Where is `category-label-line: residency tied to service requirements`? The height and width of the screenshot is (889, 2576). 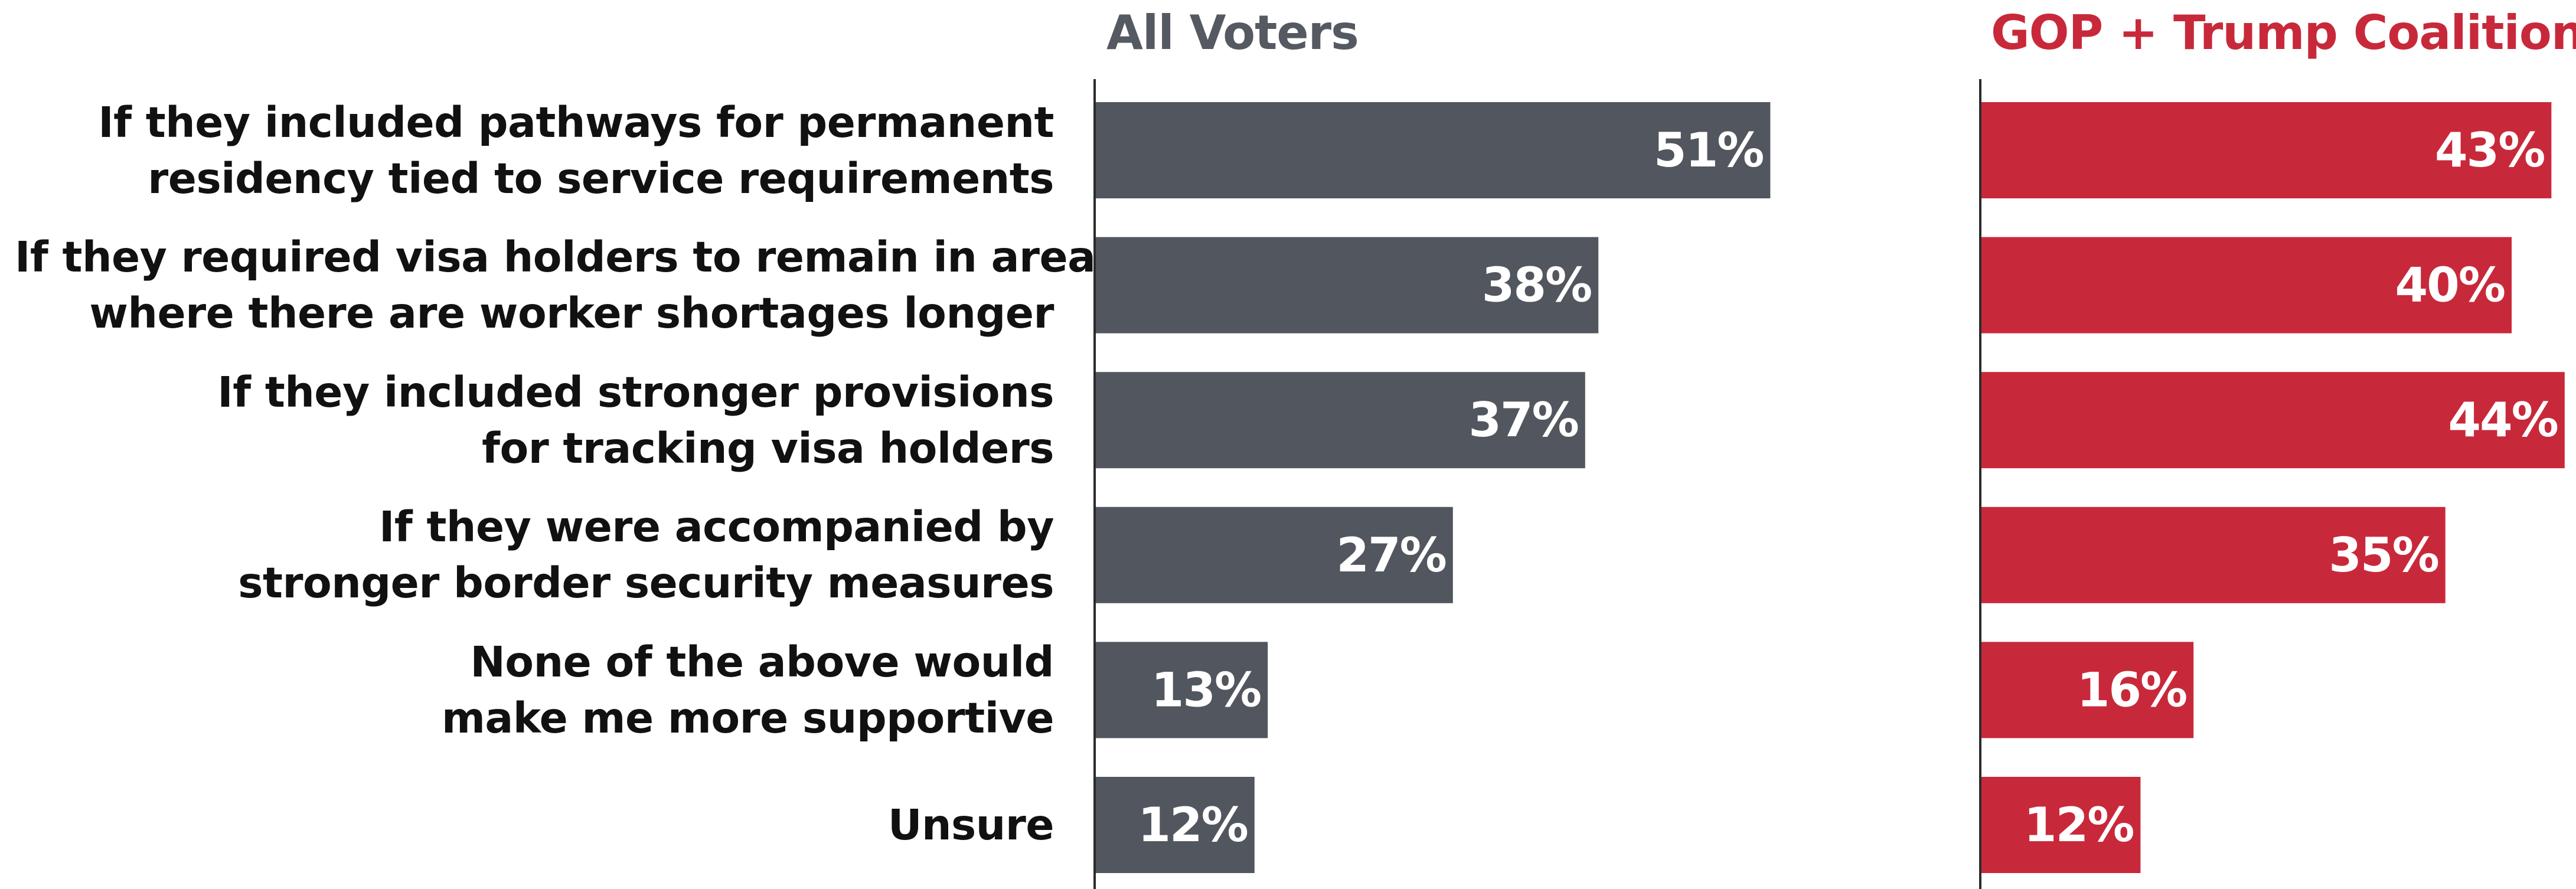 category-label-line: residency tied to service requirements is located at coordinates (601, 178).